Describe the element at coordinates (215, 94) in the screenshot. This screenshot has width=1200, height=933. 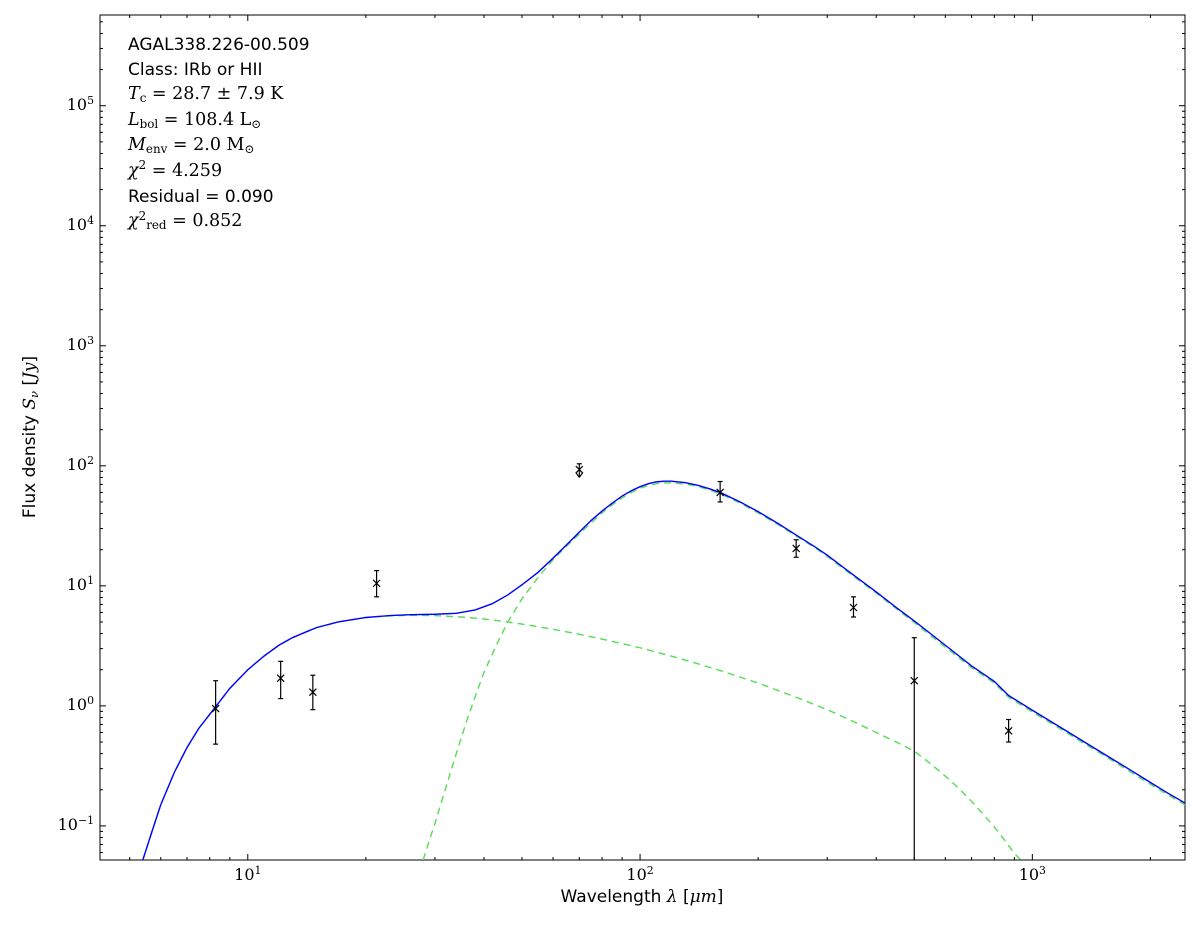
I see `text-segment: = 28.7 ± 7.9 K` at that location.